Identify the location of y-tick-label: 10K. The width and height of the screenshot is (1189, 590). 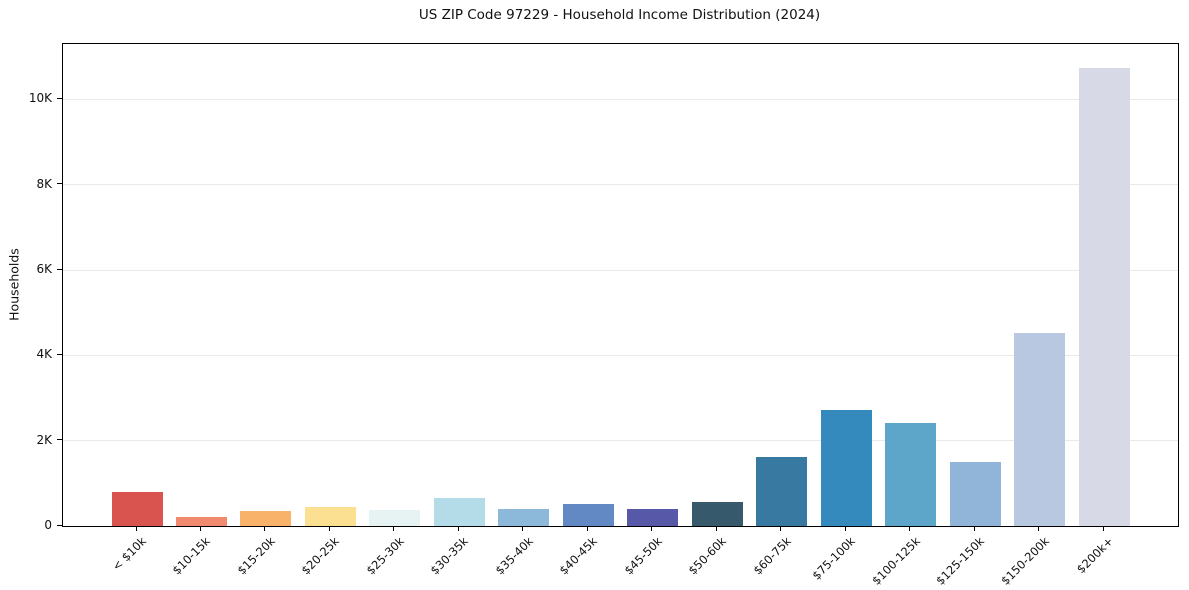
(40, 98).